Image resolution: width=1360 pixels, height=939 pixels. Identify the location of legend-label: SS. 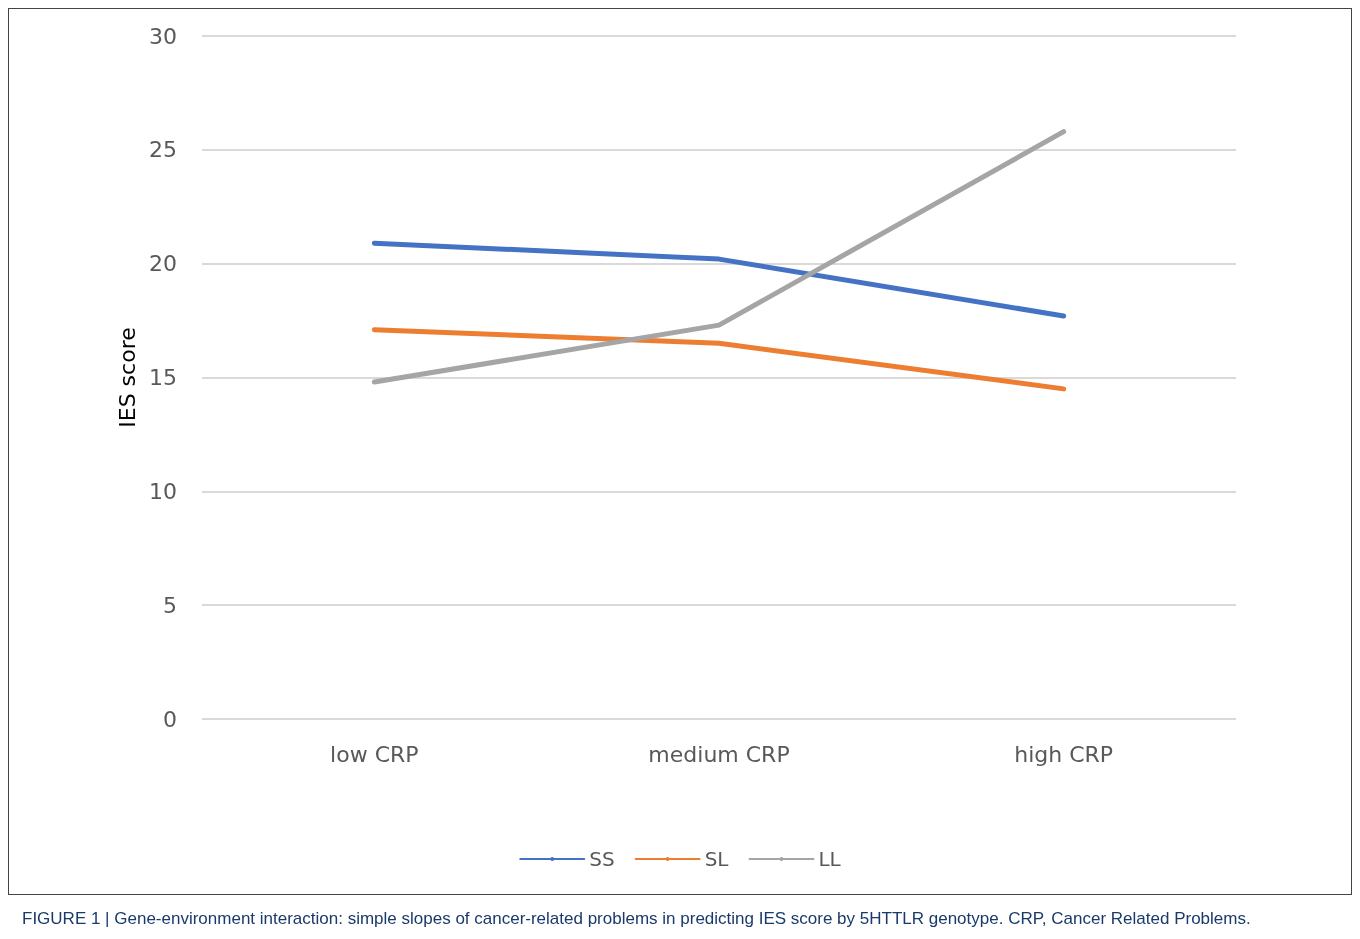
(602, 859).